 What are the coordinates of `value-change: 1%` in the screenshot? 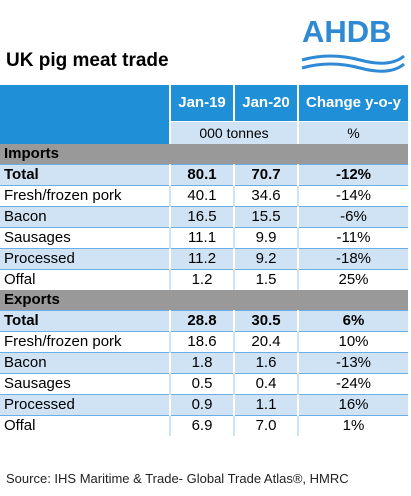 It's located at (352, 425).